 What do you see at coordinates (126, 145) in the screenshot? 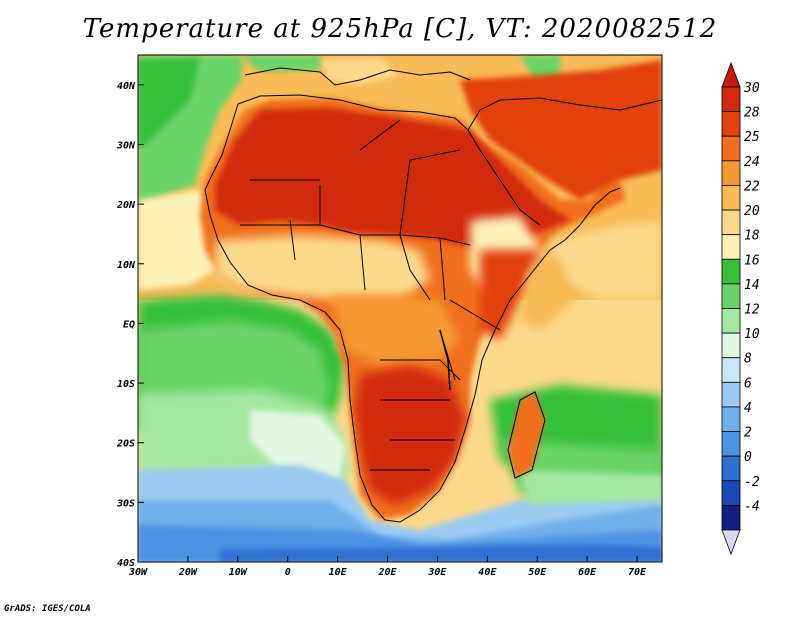
I see `y-tick-label: 30N` at bounding box center [126, 145].